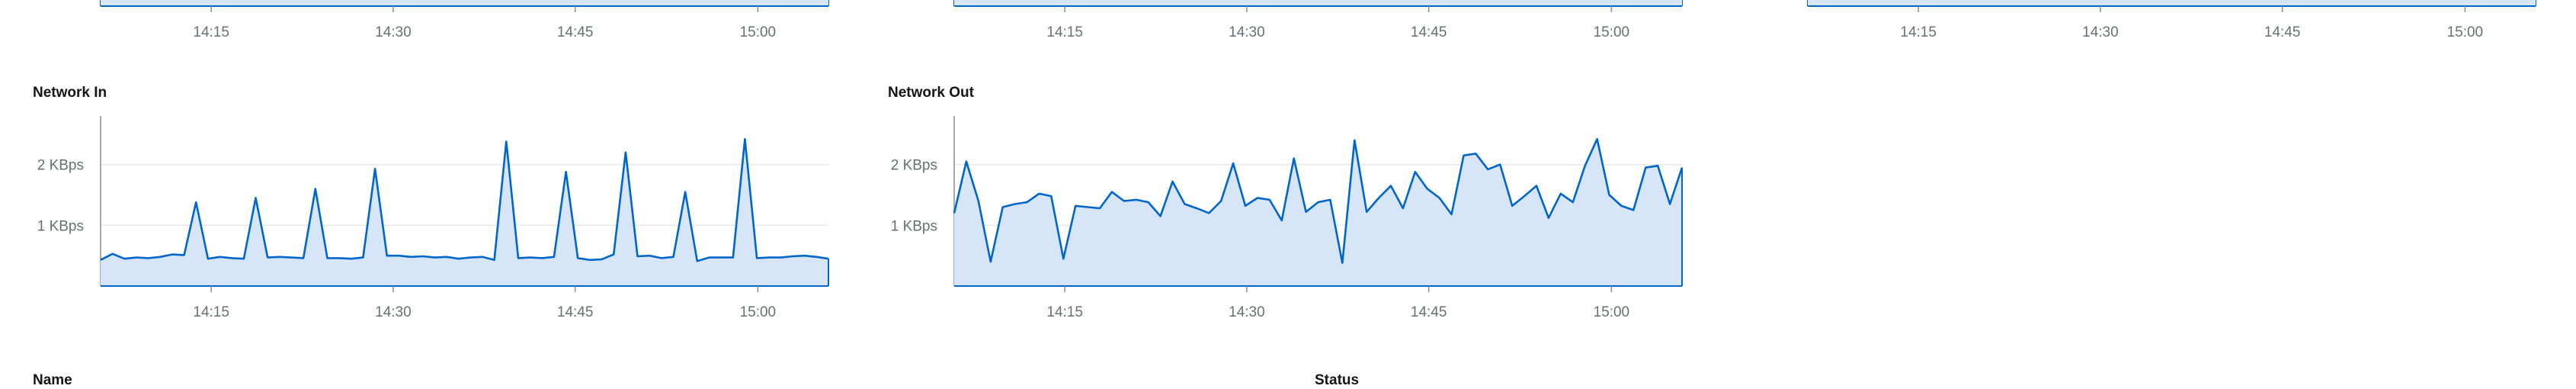 This screenshot has height=389, width=2576. I want to click on network-in-title: Network In, so click(70, 93).